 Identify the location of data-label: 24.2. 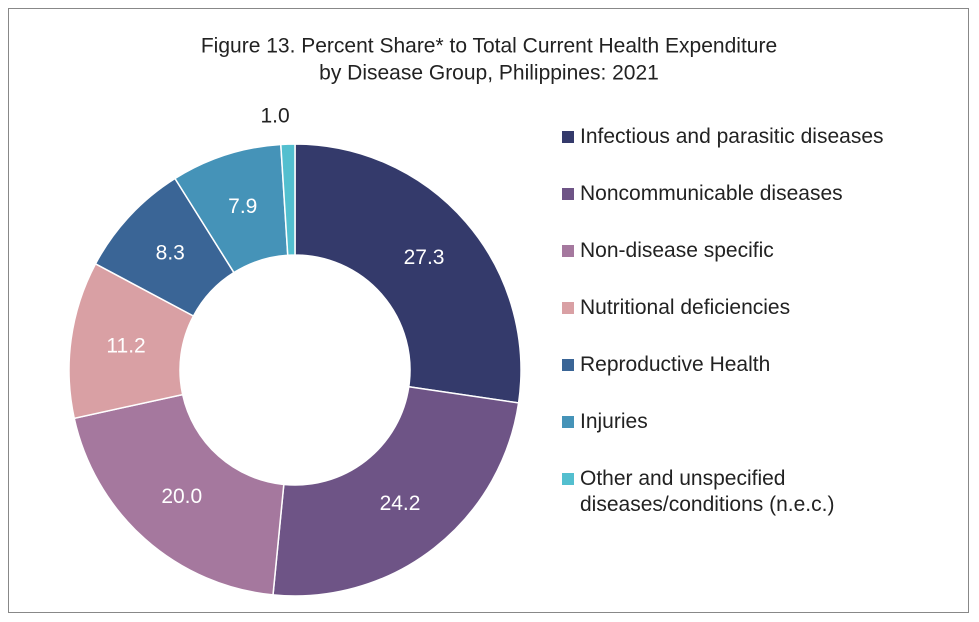
(400, 503).